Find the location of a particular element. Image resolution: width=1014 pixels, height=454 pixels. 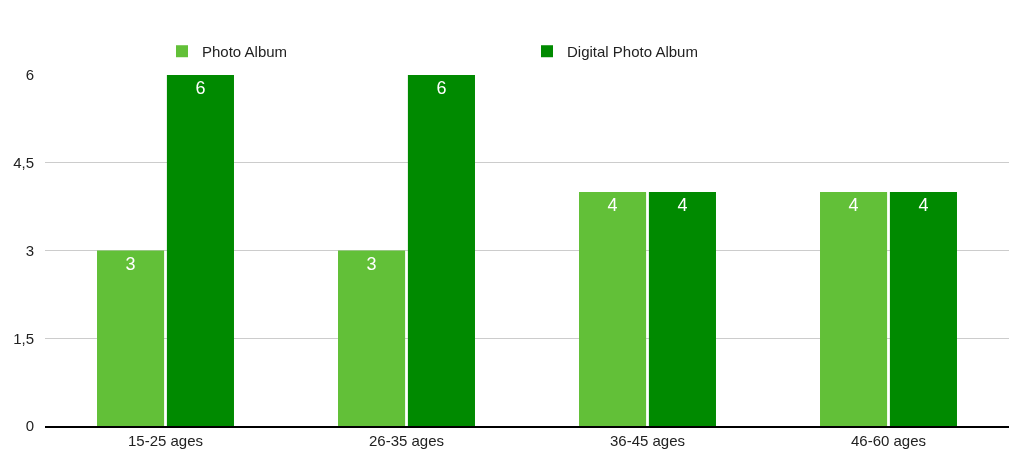

y-tick-label: 1,5 is located at coordinates (23, 338).